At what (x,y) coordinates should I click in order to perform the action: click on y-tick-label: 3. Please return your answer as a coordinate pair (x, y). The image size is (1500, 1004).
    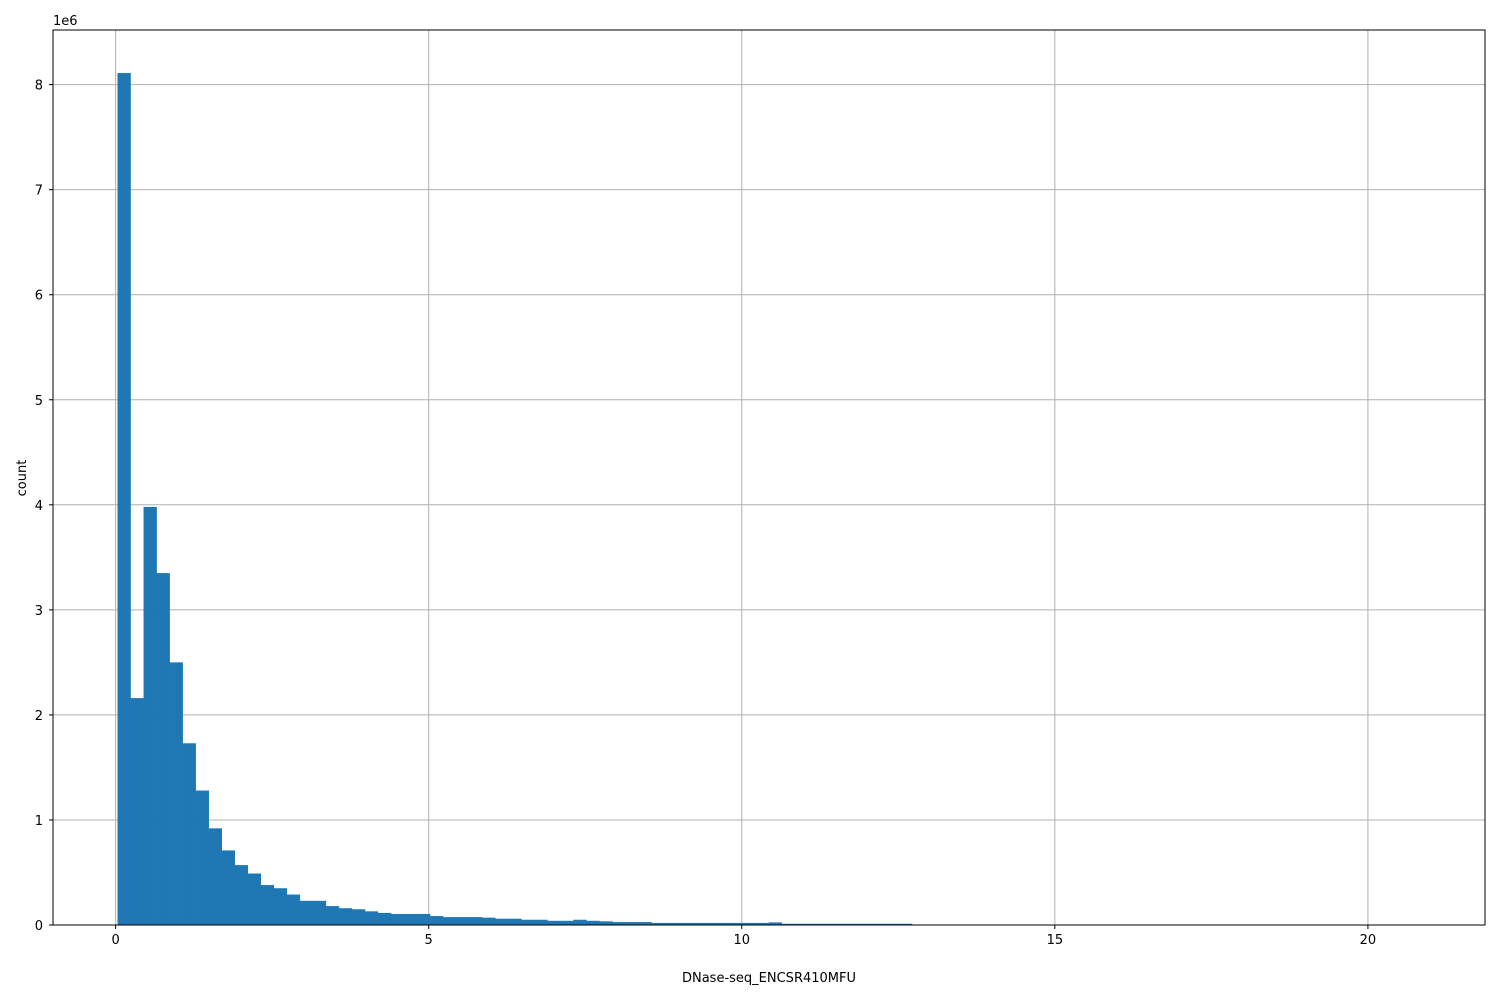
    Looking at the image, I should click on (39, 611).